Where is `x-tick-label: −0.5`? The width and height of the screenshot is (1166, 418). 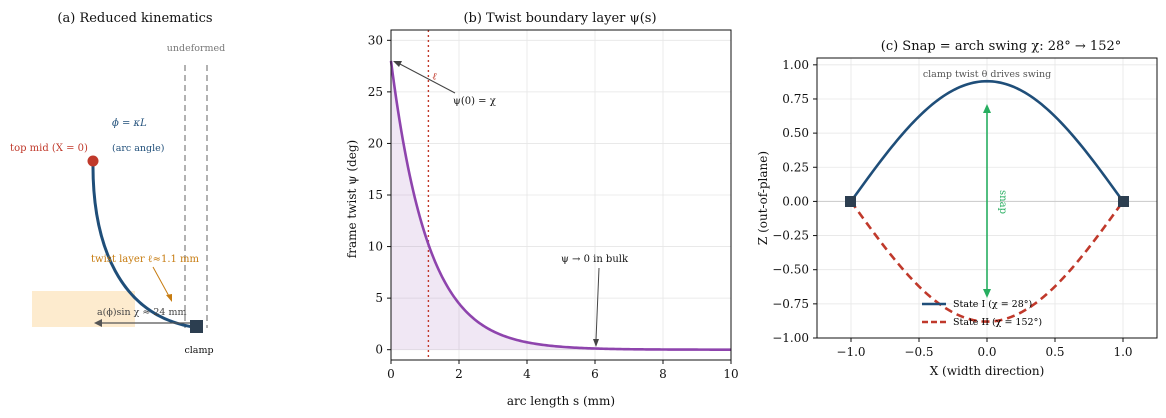 x-tick-label: −0.5 is located at coordinates (918, 352).